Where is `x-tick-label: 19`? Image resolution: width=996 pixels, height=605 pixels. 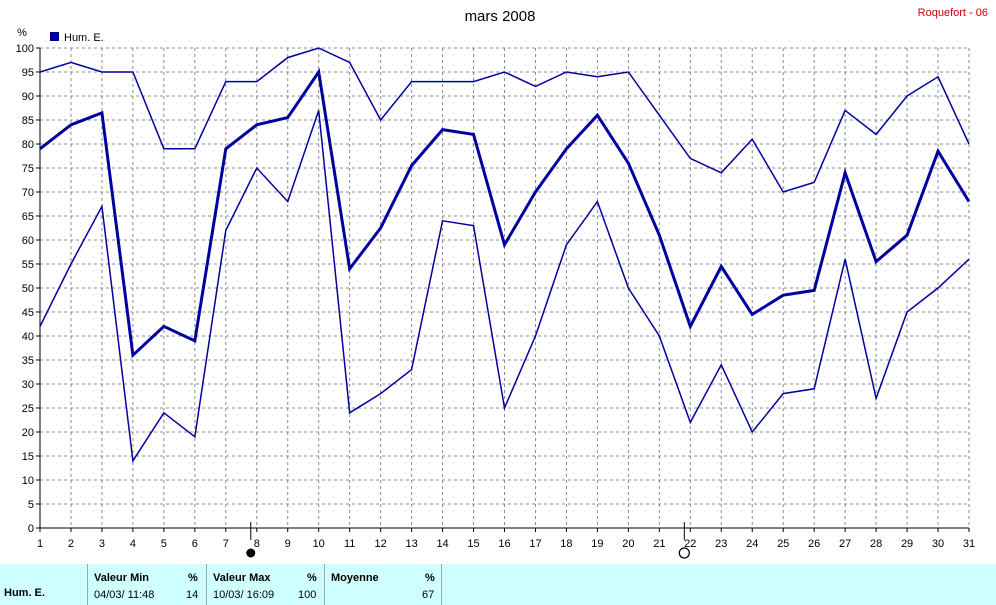
x-tick-label: 19 is located at coordinates (597, 544).